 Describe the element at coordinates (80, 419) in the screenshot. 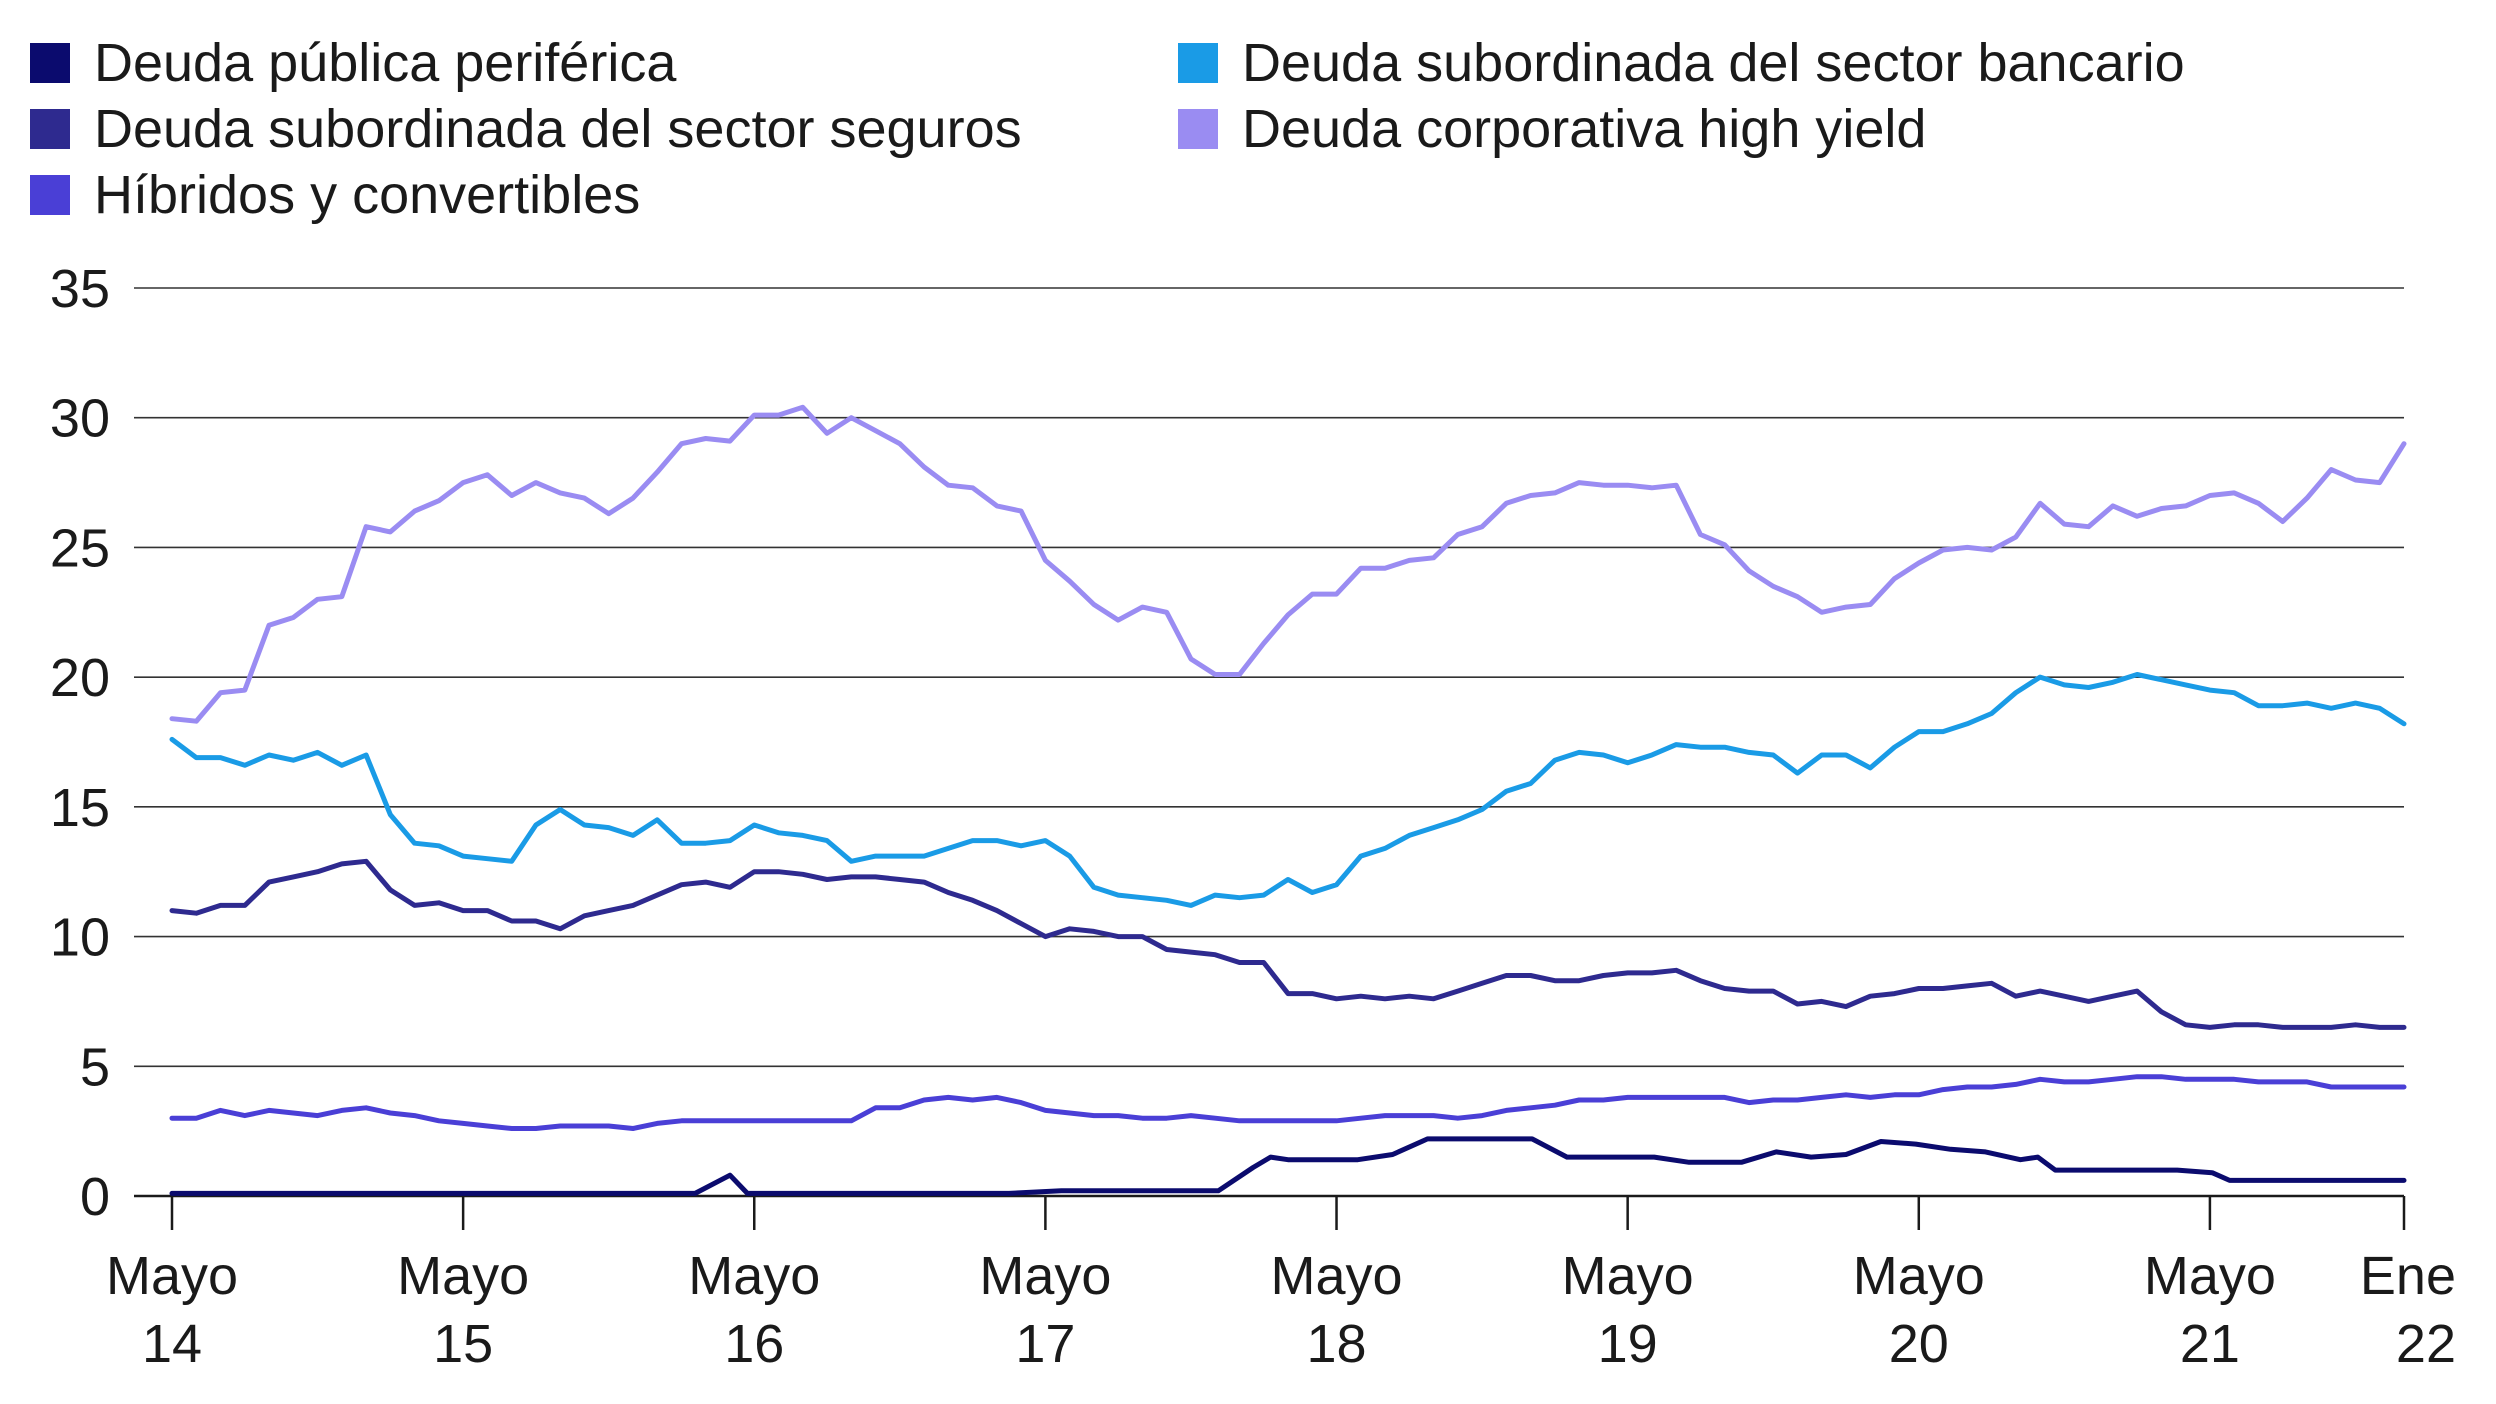

I see `y-tick-label: 30` at that location.